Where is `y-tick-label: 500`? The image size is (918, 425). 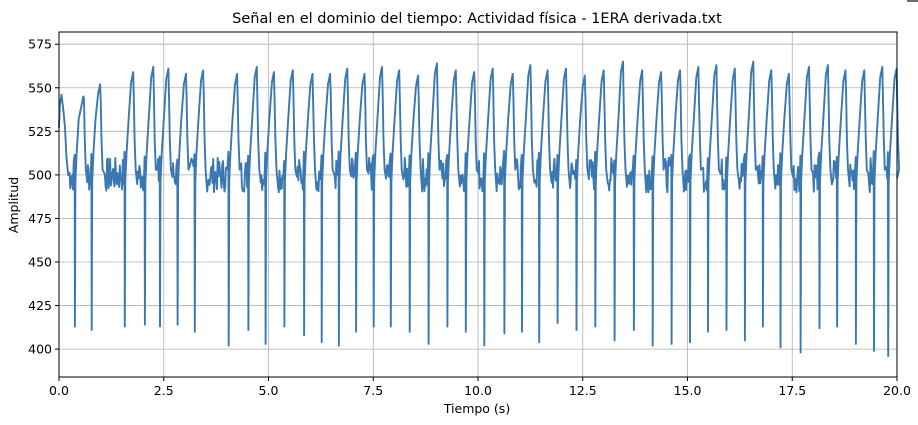 y-tick-label: 500 is located at coordinates (40, 174).